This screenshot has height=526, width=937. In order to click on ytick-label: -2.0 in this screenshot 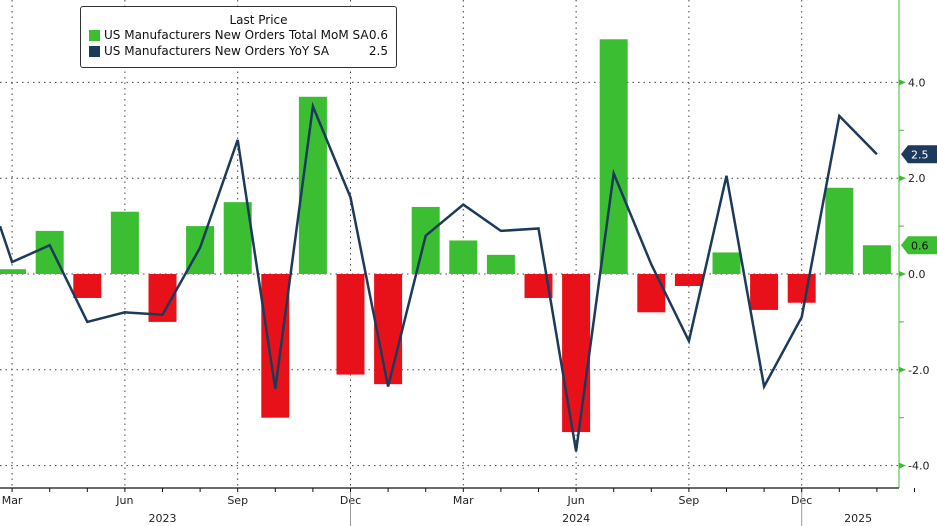, I will do `click(918, 370)`.